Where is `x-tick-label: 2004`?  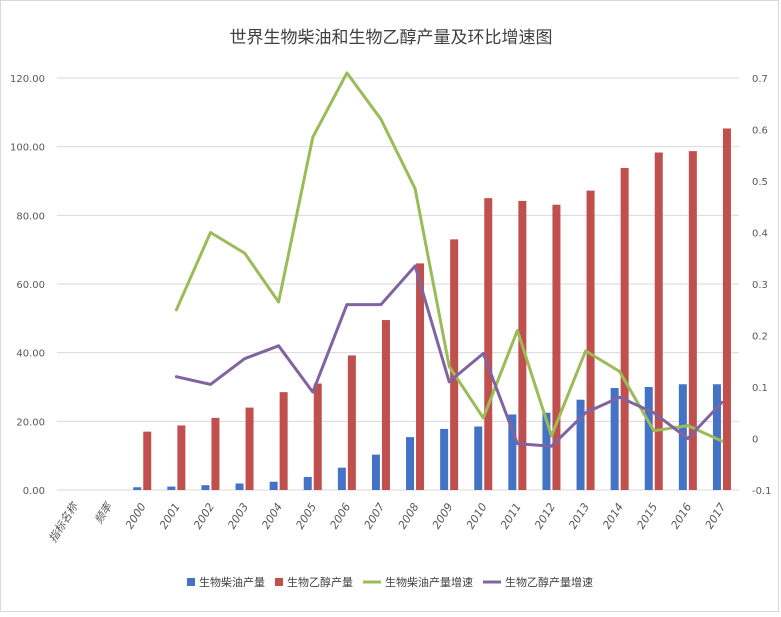
x-tick-label: 2004 is located at coordinates (272, 516).